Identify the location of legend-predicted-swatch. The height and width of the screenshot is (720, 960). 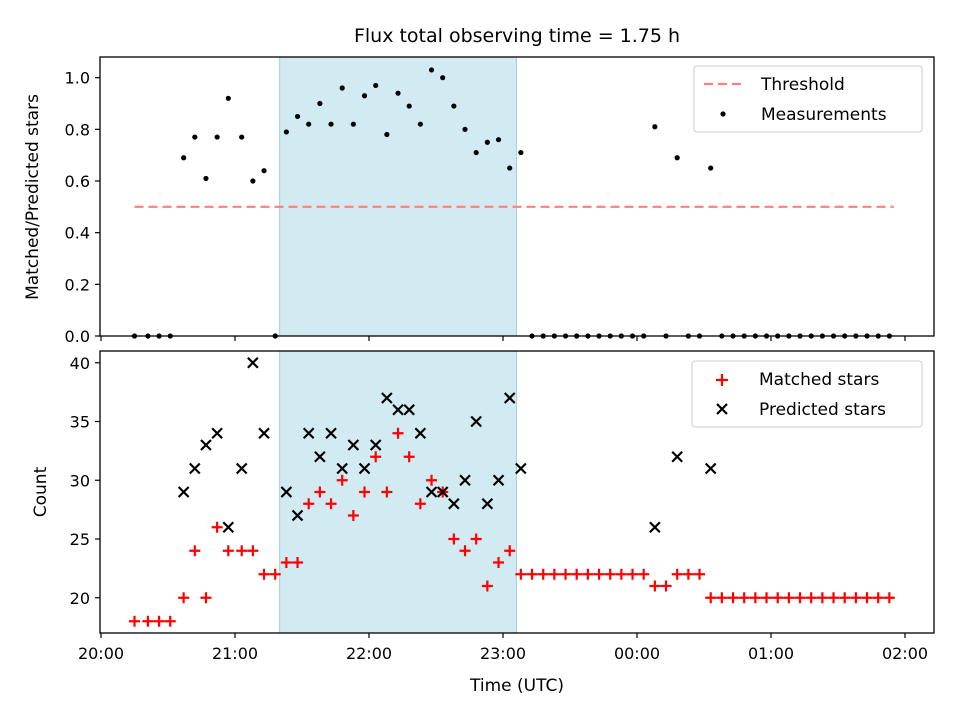
(722, 409).